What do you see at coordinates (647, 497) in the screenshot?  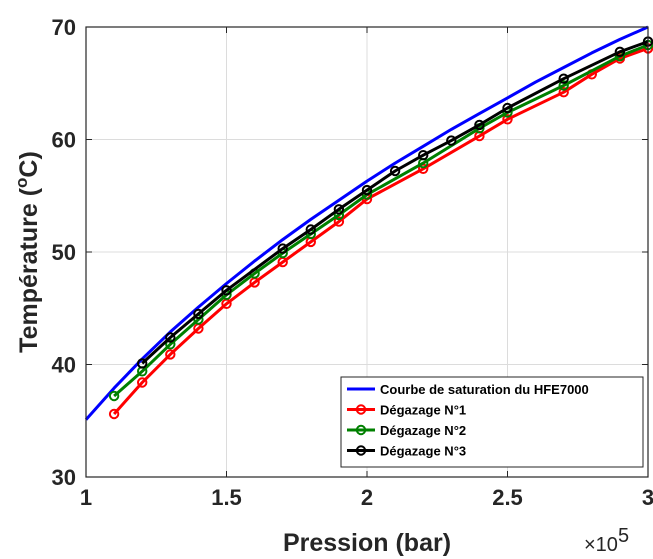 I see `x-tick-label: 3` at bounding box center [647, 497].